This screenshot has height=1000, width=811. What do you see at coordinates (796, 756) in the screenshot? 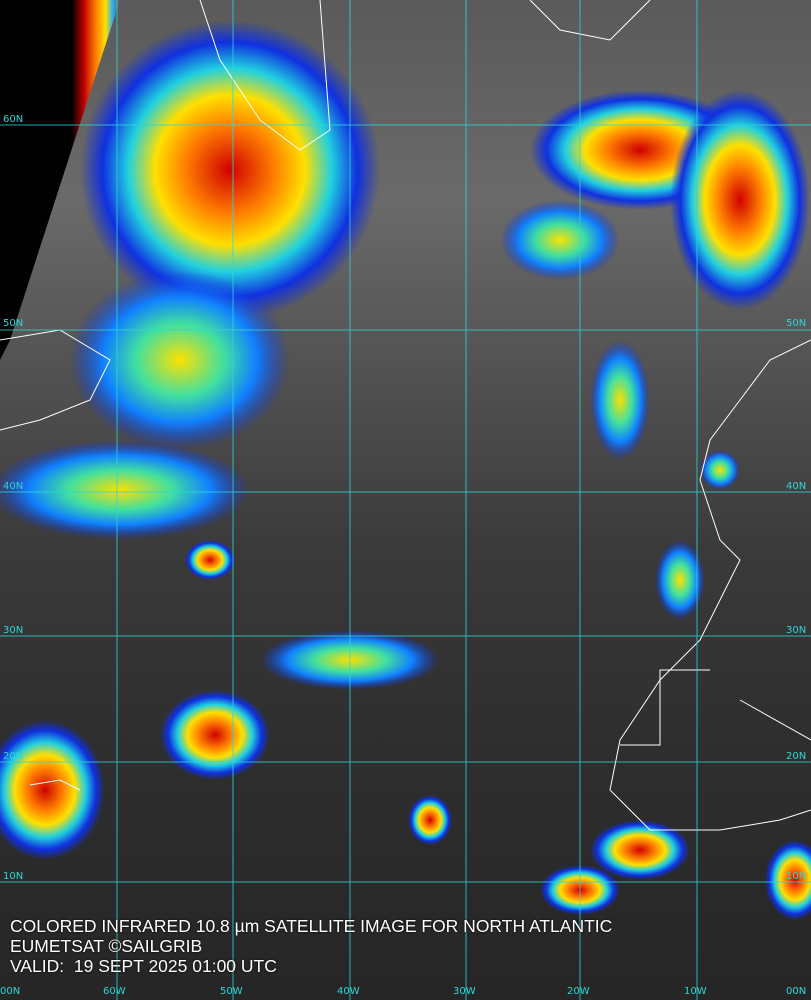
I see `lat-label-right: 20N` at bounding box center [796, 756].